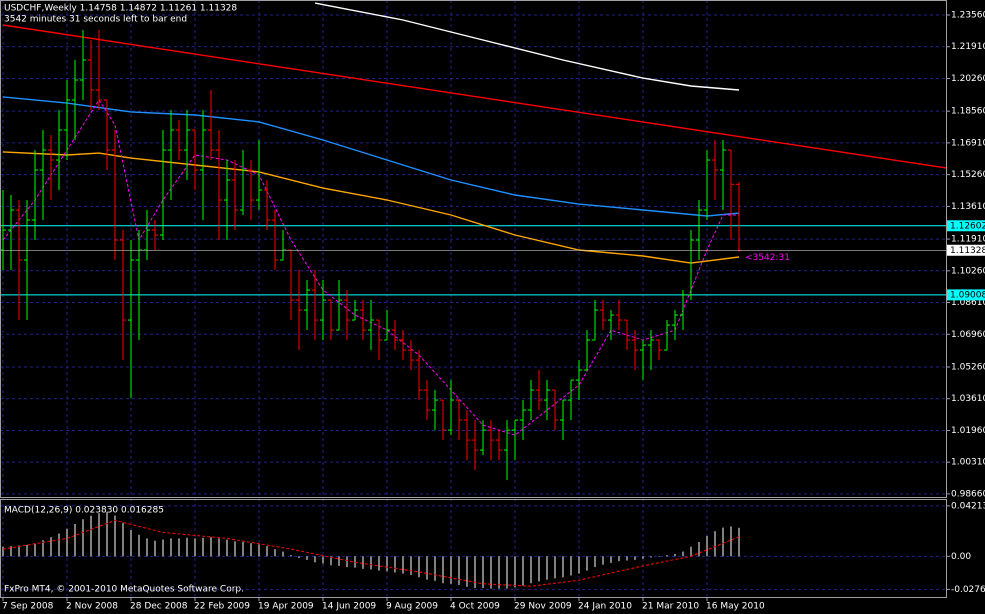  Describe the element at coordinates (605, 607) in the screenshot. I see `x-tick-label: 24 Jan 2010` at that location.